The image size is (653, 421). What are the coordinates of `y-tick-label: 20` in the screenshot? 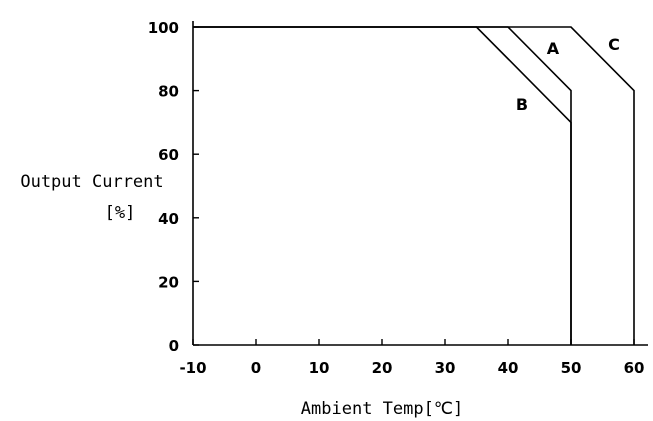 It's located at (168, 282).